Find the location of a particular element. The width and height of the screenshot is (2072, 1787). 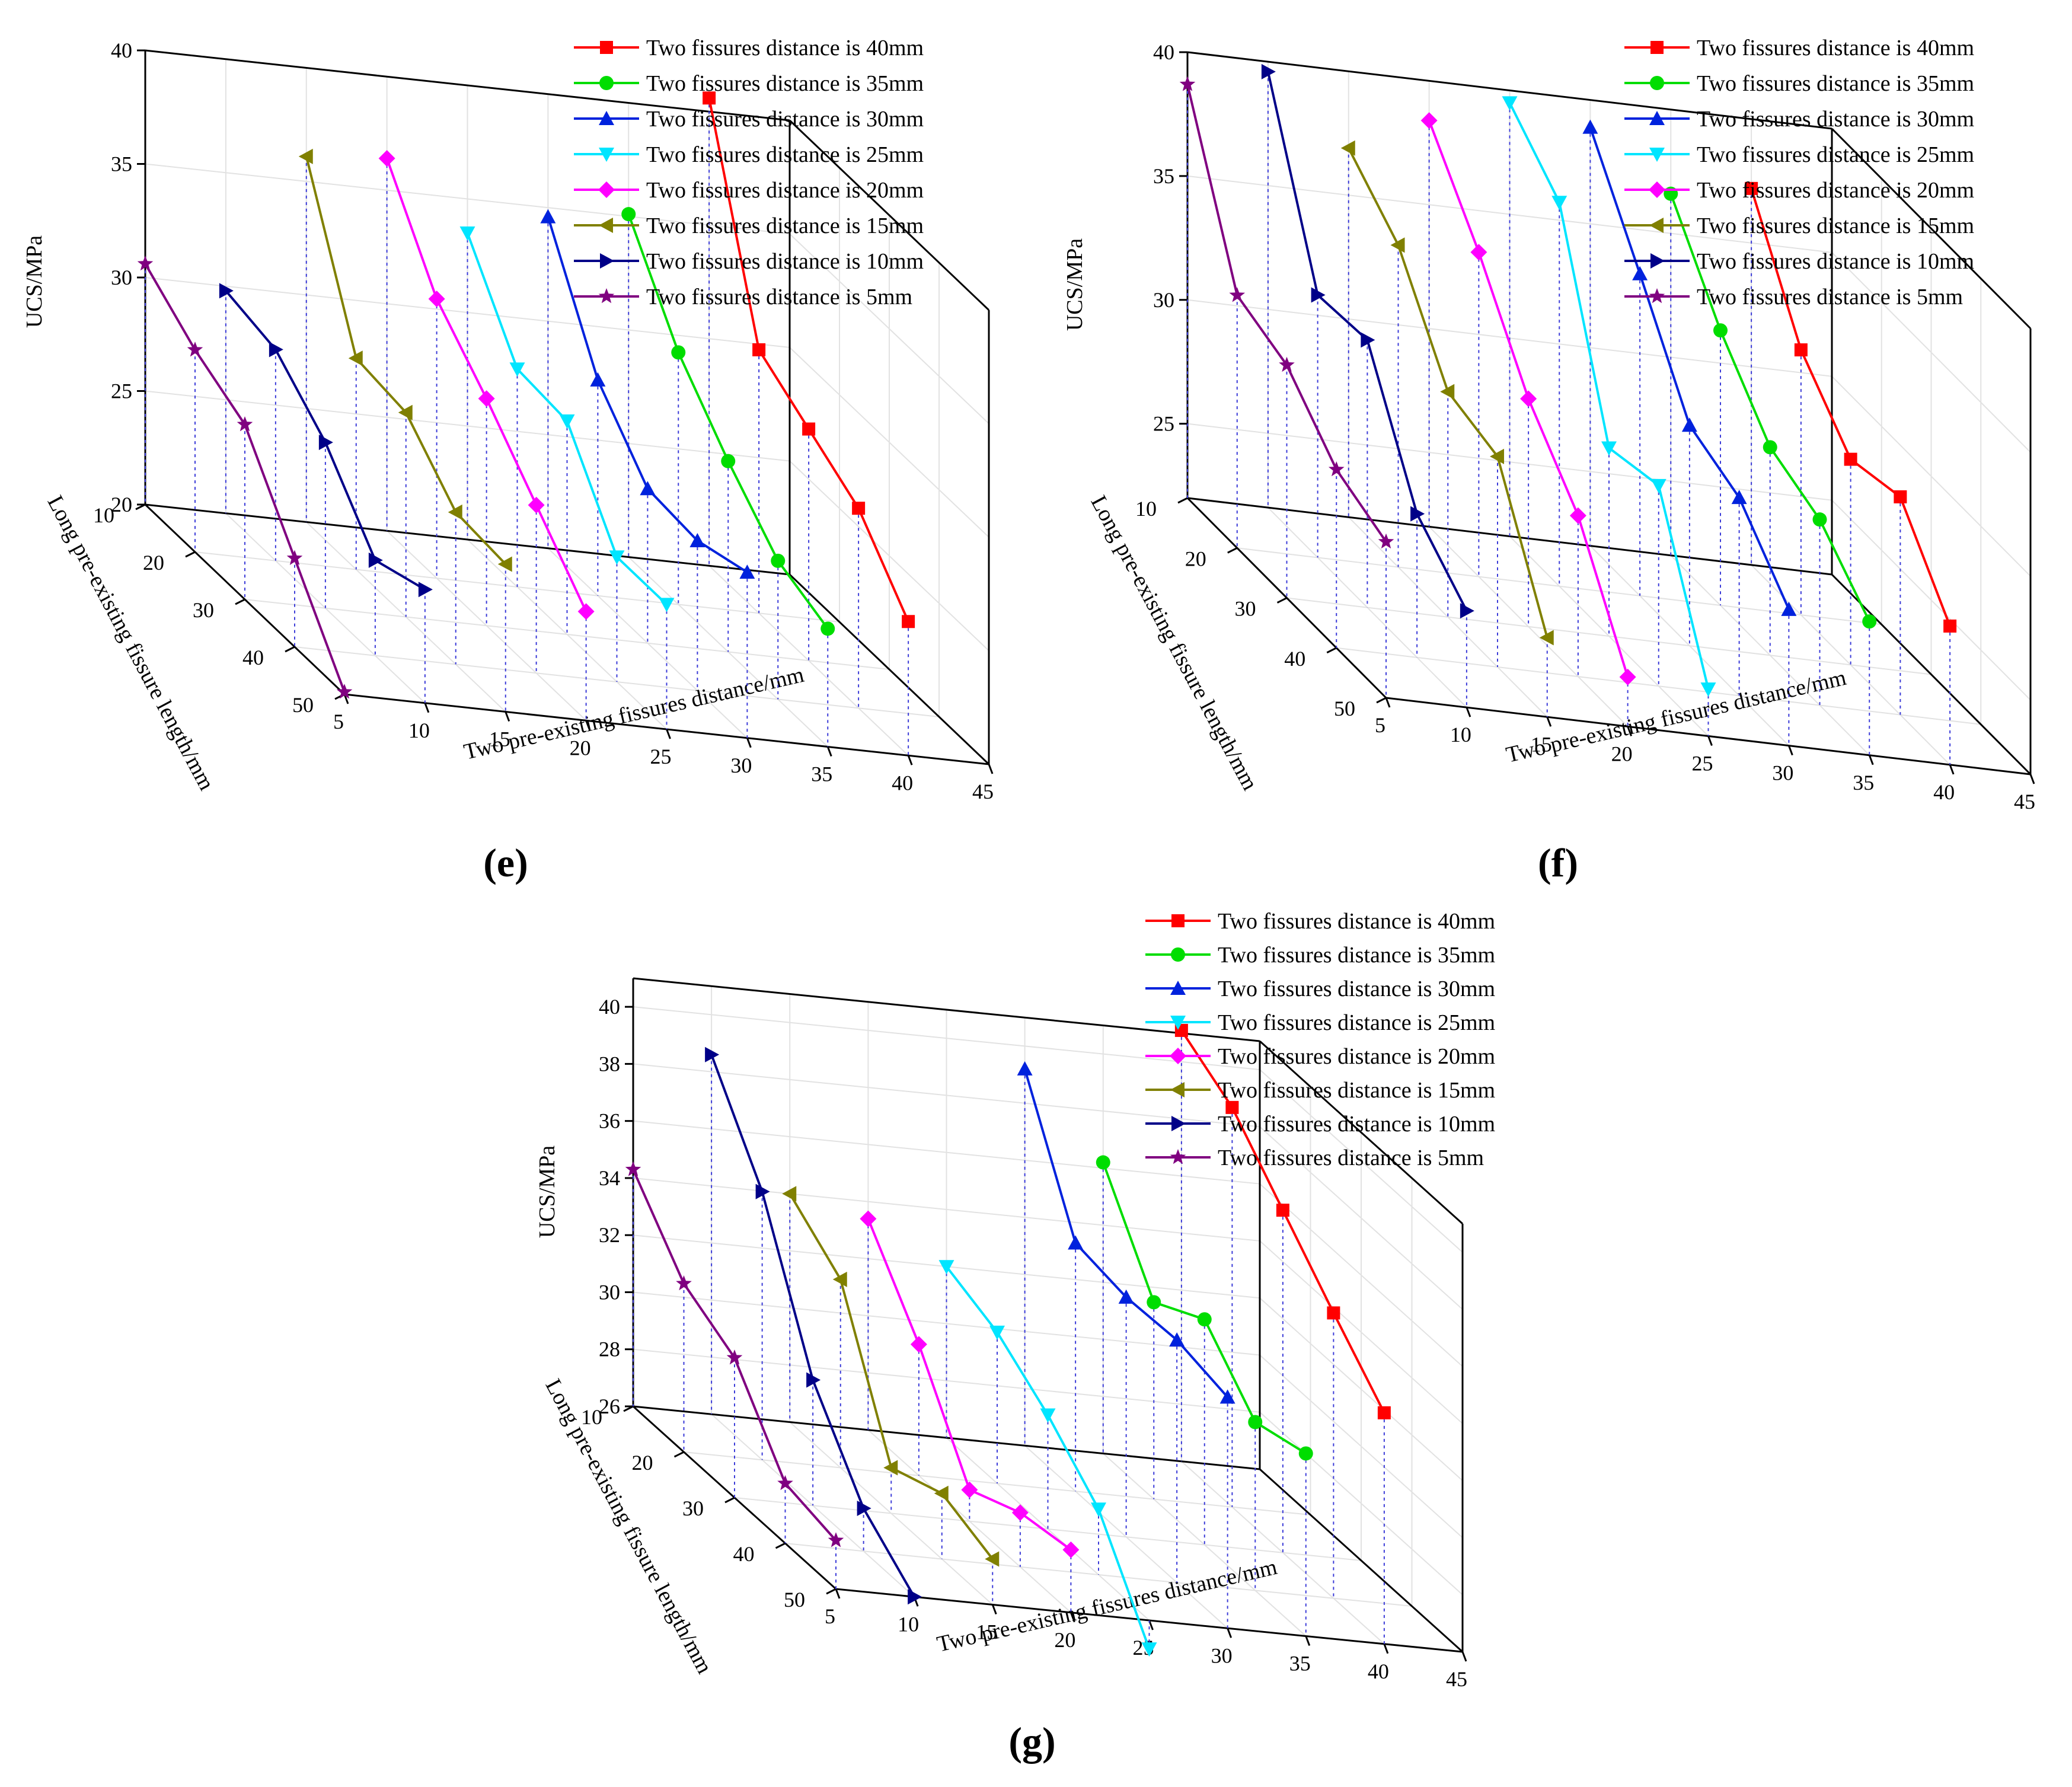

series-30mm is located at coordinates (1126, 1345).